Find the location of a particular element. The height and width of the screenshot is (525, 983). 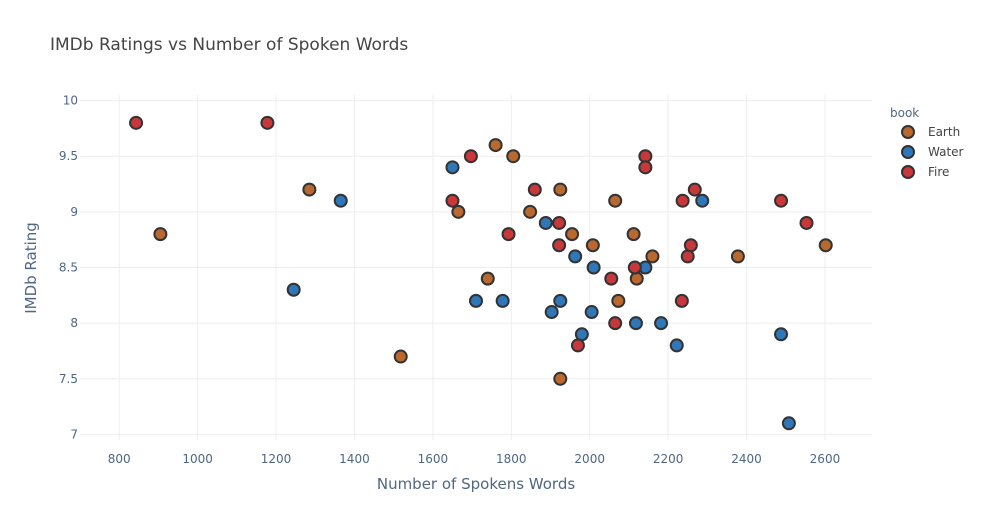

y-tick-label: 9.5 is located at coordinates (68, 156).